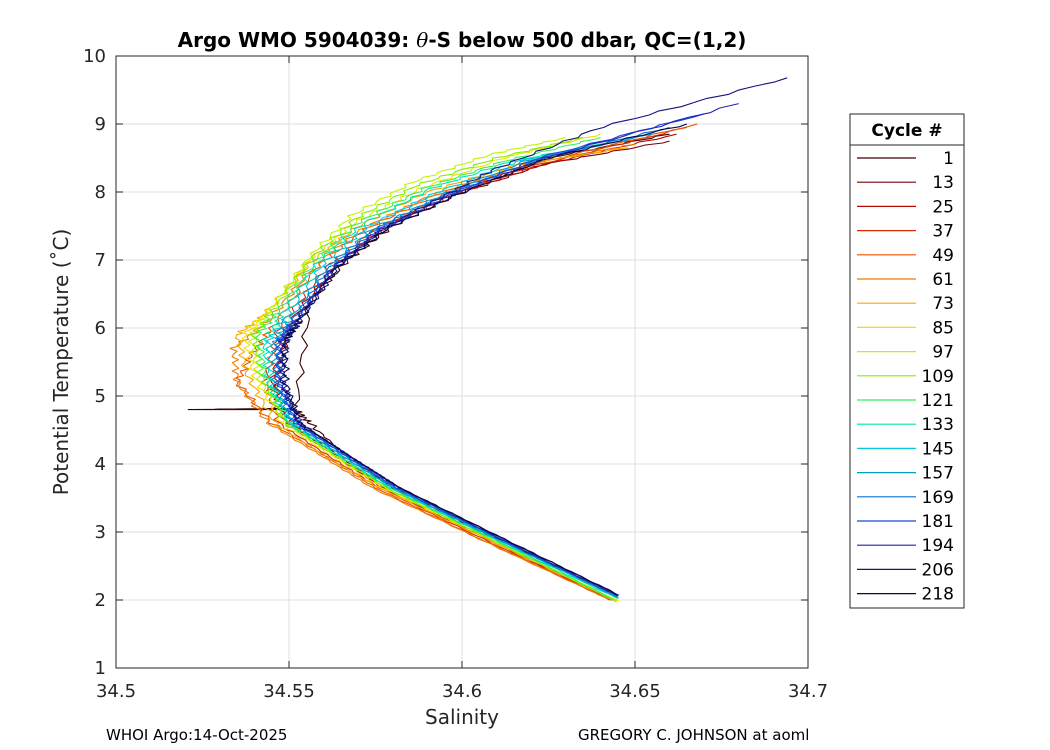  Describe the element at coordinates (943, 328) in the screenshot. I see `legend-label-85: 85` at that location.